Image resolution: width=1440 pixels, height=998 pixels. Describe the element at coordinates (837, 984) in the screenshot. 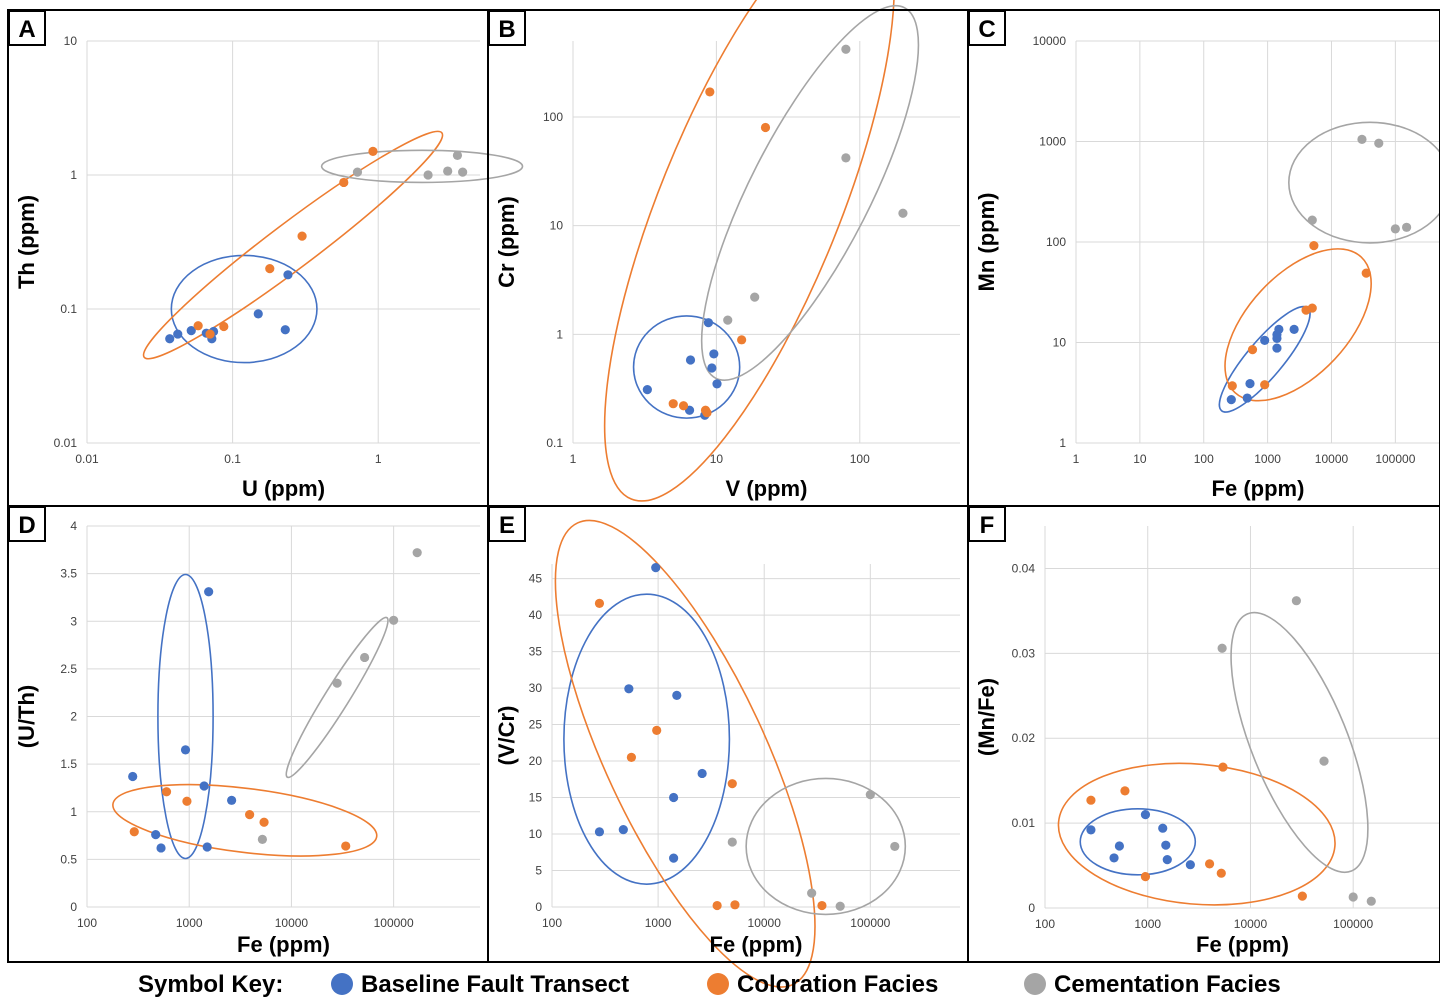

I see `legend-label-coloration: Coloration Facies` at that location.